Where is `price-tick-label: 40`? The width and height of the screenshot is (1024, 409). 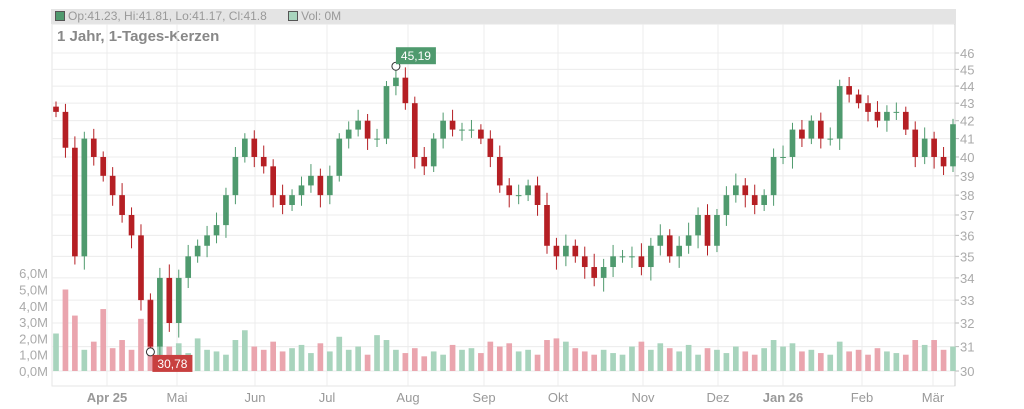 price-tick-label: 40 is located at coordinates (967, 157).